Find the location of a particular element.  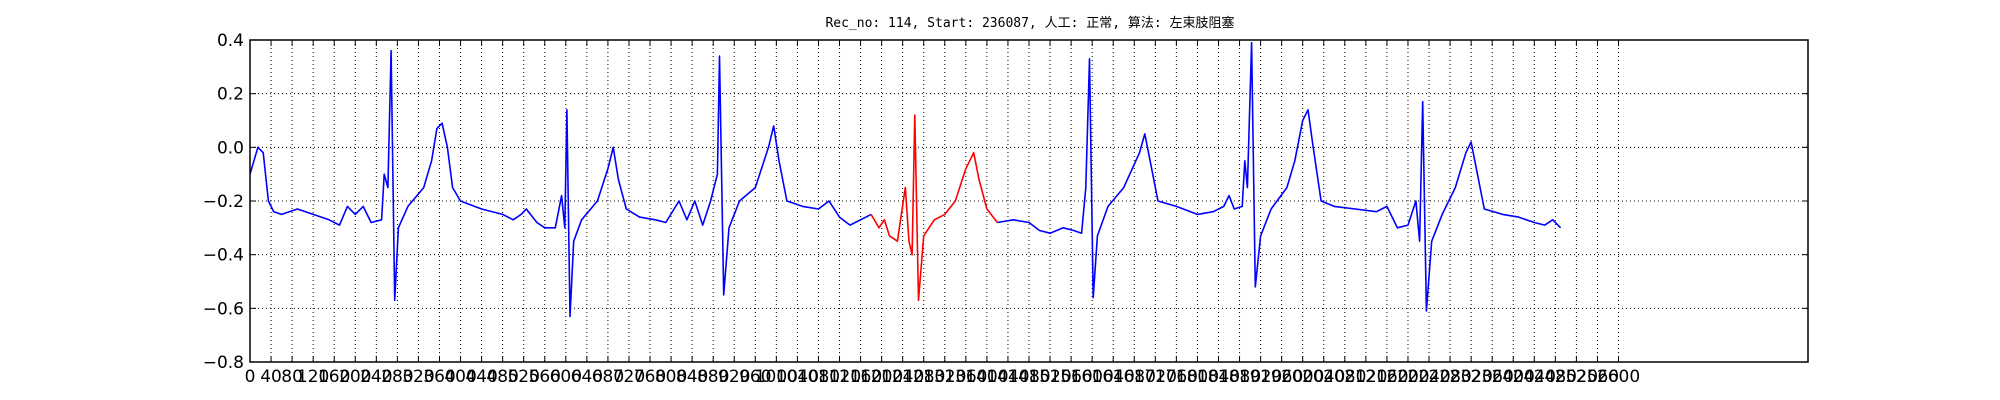

x-tick-label: 1720 is located at coordinates (1155, 377).